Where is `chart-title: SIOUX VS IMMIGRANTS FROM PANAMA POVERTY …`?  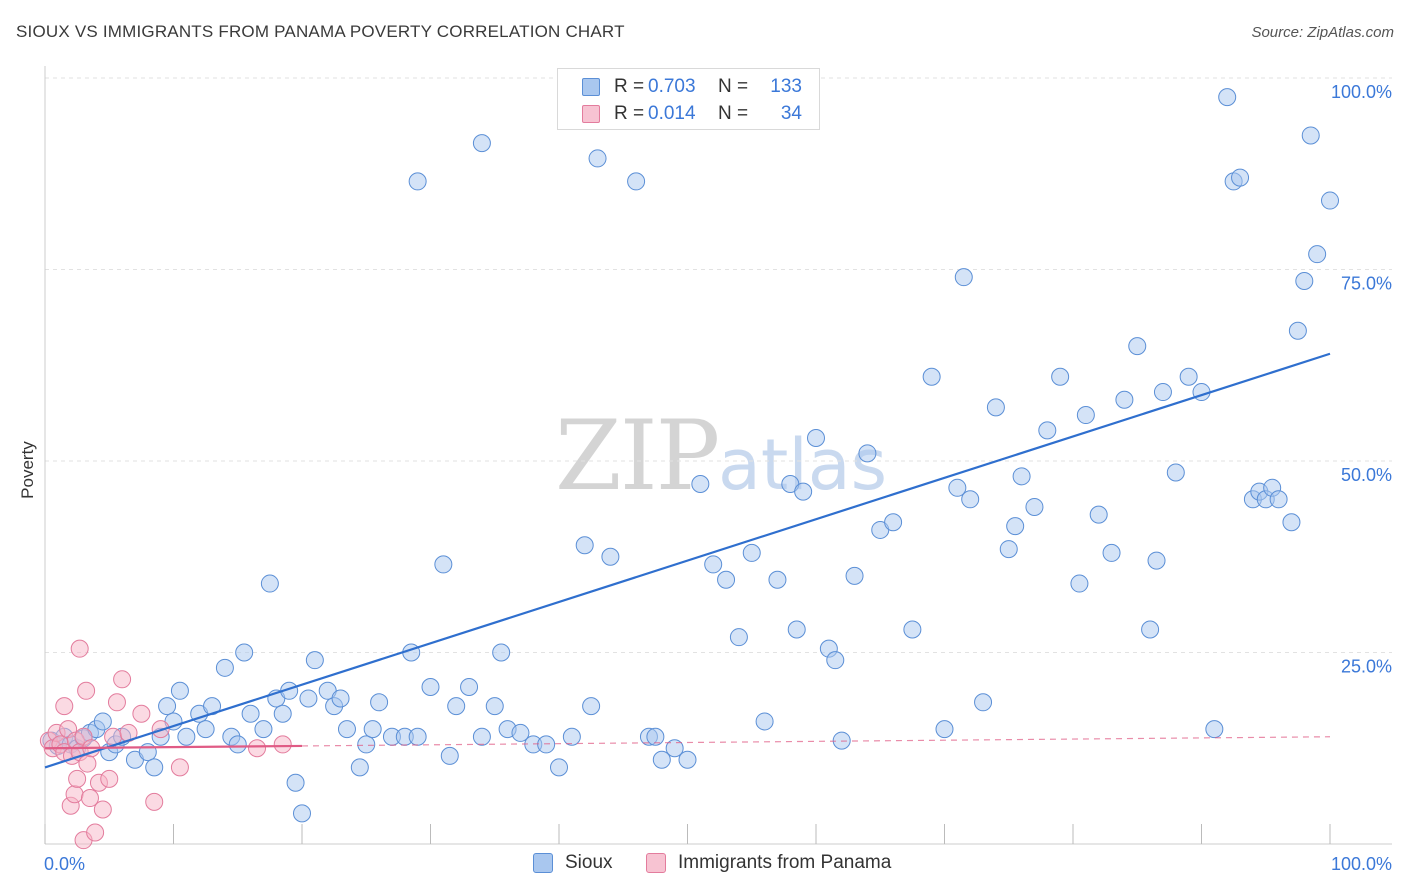
chart-title: SIOUX VS IMMIGRANTS FROM PANAMA POVERTY … is located at coordinates (320, 31).